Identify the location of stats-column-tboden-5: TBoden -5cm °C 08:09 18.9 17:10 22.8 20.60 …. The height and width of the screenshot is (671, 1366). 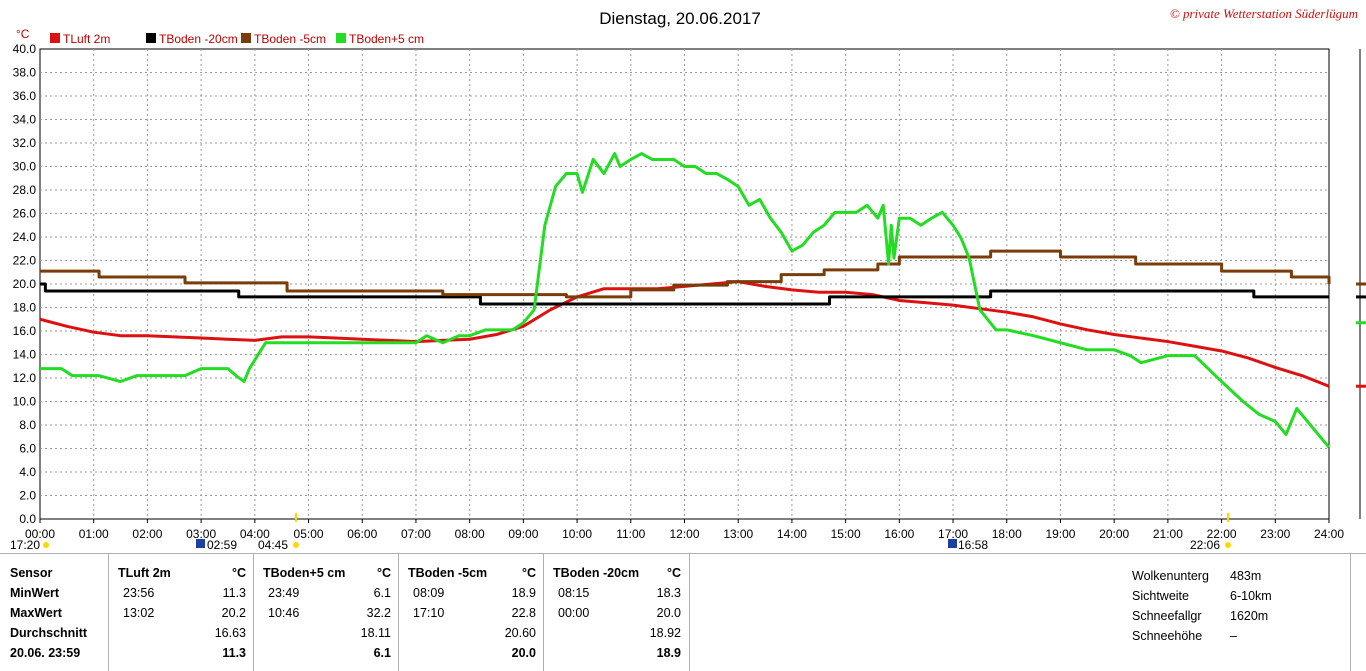
(471, 612).